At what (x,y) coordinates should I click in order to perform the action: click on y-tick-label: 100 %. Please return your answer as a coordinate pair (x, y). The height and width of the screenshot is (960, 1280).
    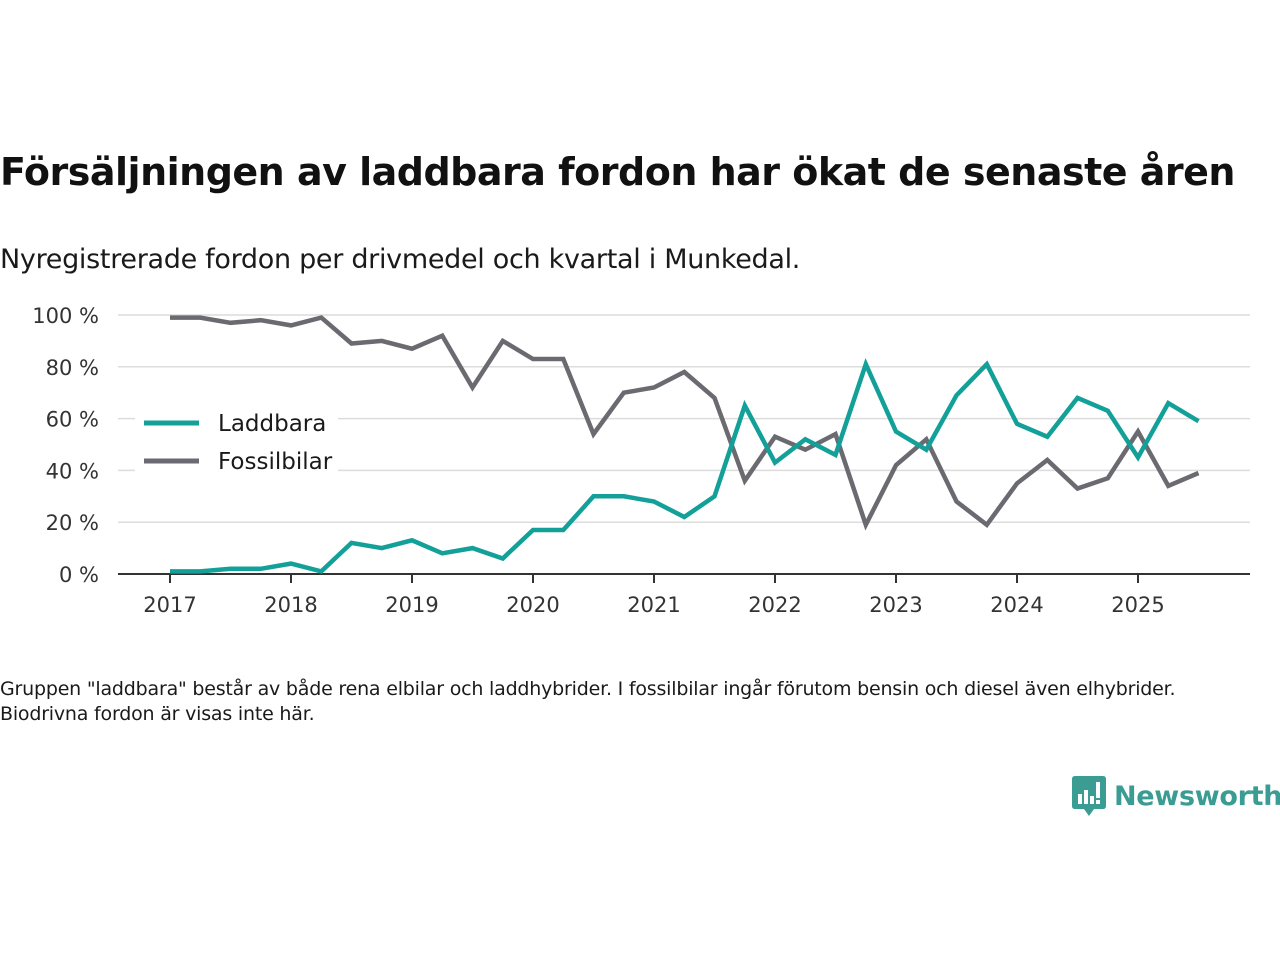
    Looking at the image, I should click on (65, 316).